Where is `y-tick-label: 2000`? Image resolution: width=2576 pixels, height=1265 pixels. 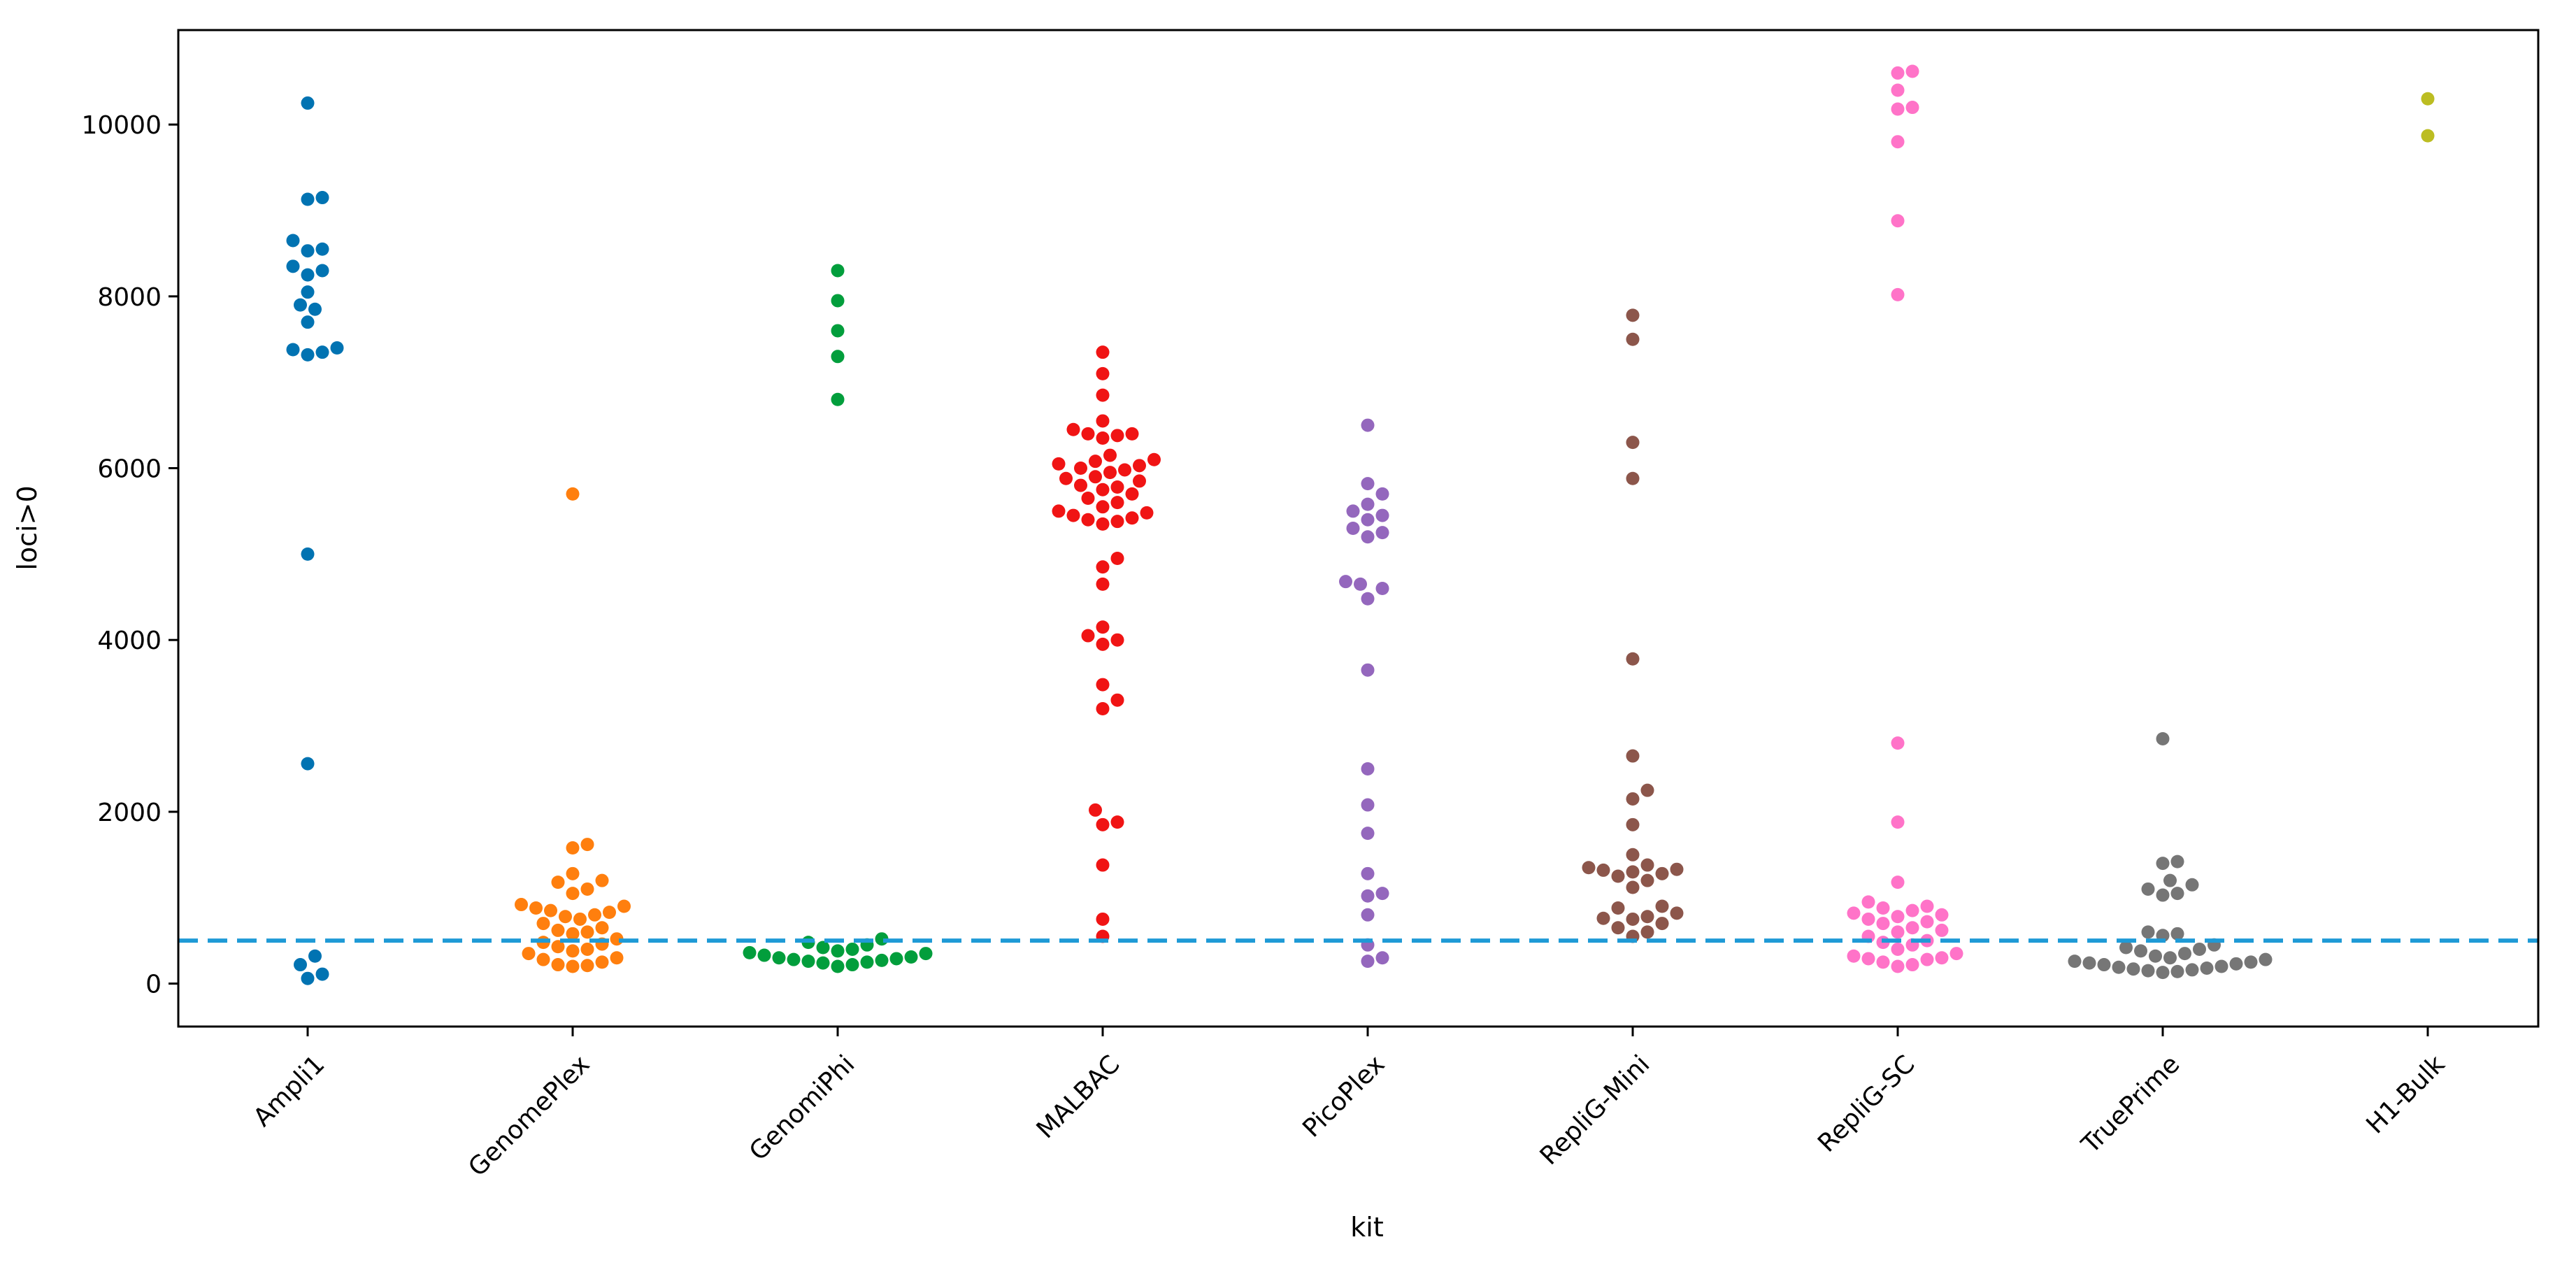
y-tick-label: 2000 is located at coordinates (129, 813).